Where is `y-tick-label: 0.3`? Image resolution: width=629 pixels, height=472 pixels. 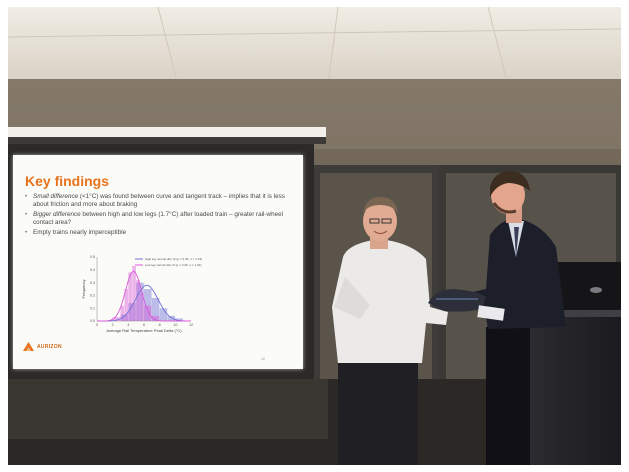
y-tick-label: 0.3 is located at coordinates (92, 283).